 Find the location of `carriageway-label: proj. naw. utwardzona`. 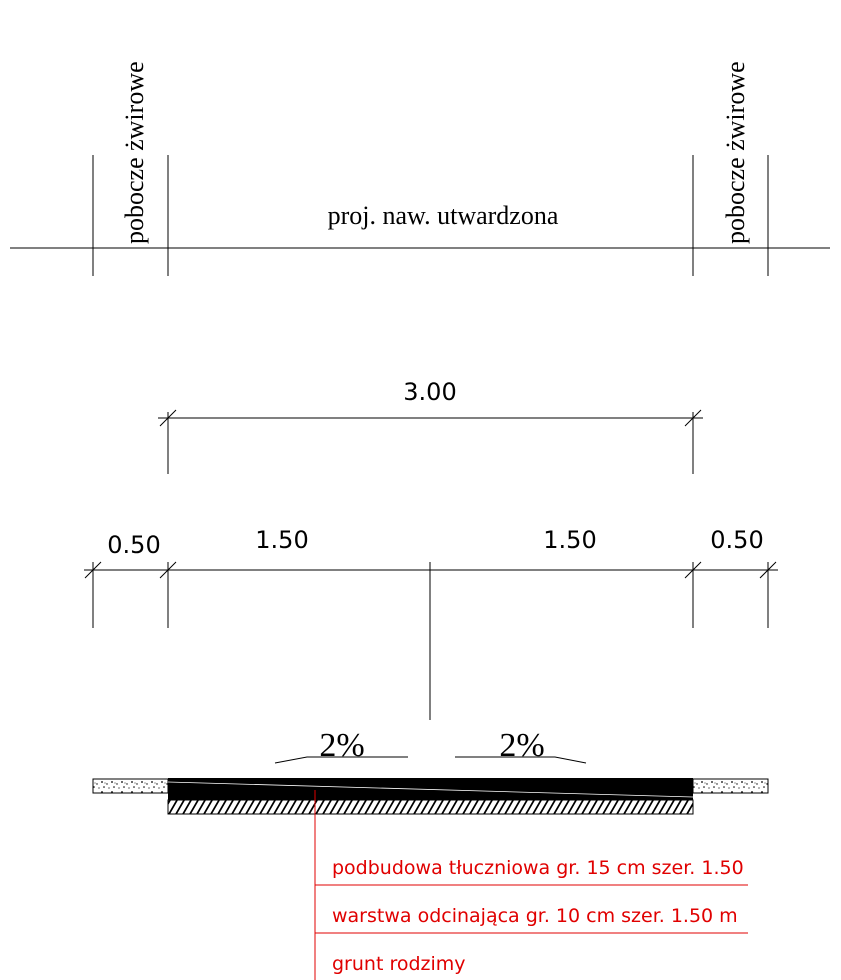

carriageway-label: proj. naw. utwardzona is located at coordinates (443, 215).